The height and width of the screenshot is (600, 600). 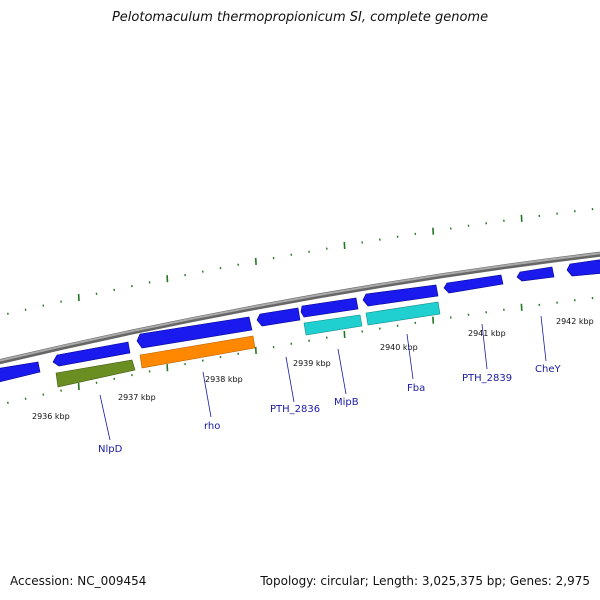 I want to click on reverse-strand-genes, so click(x=248, y=344).